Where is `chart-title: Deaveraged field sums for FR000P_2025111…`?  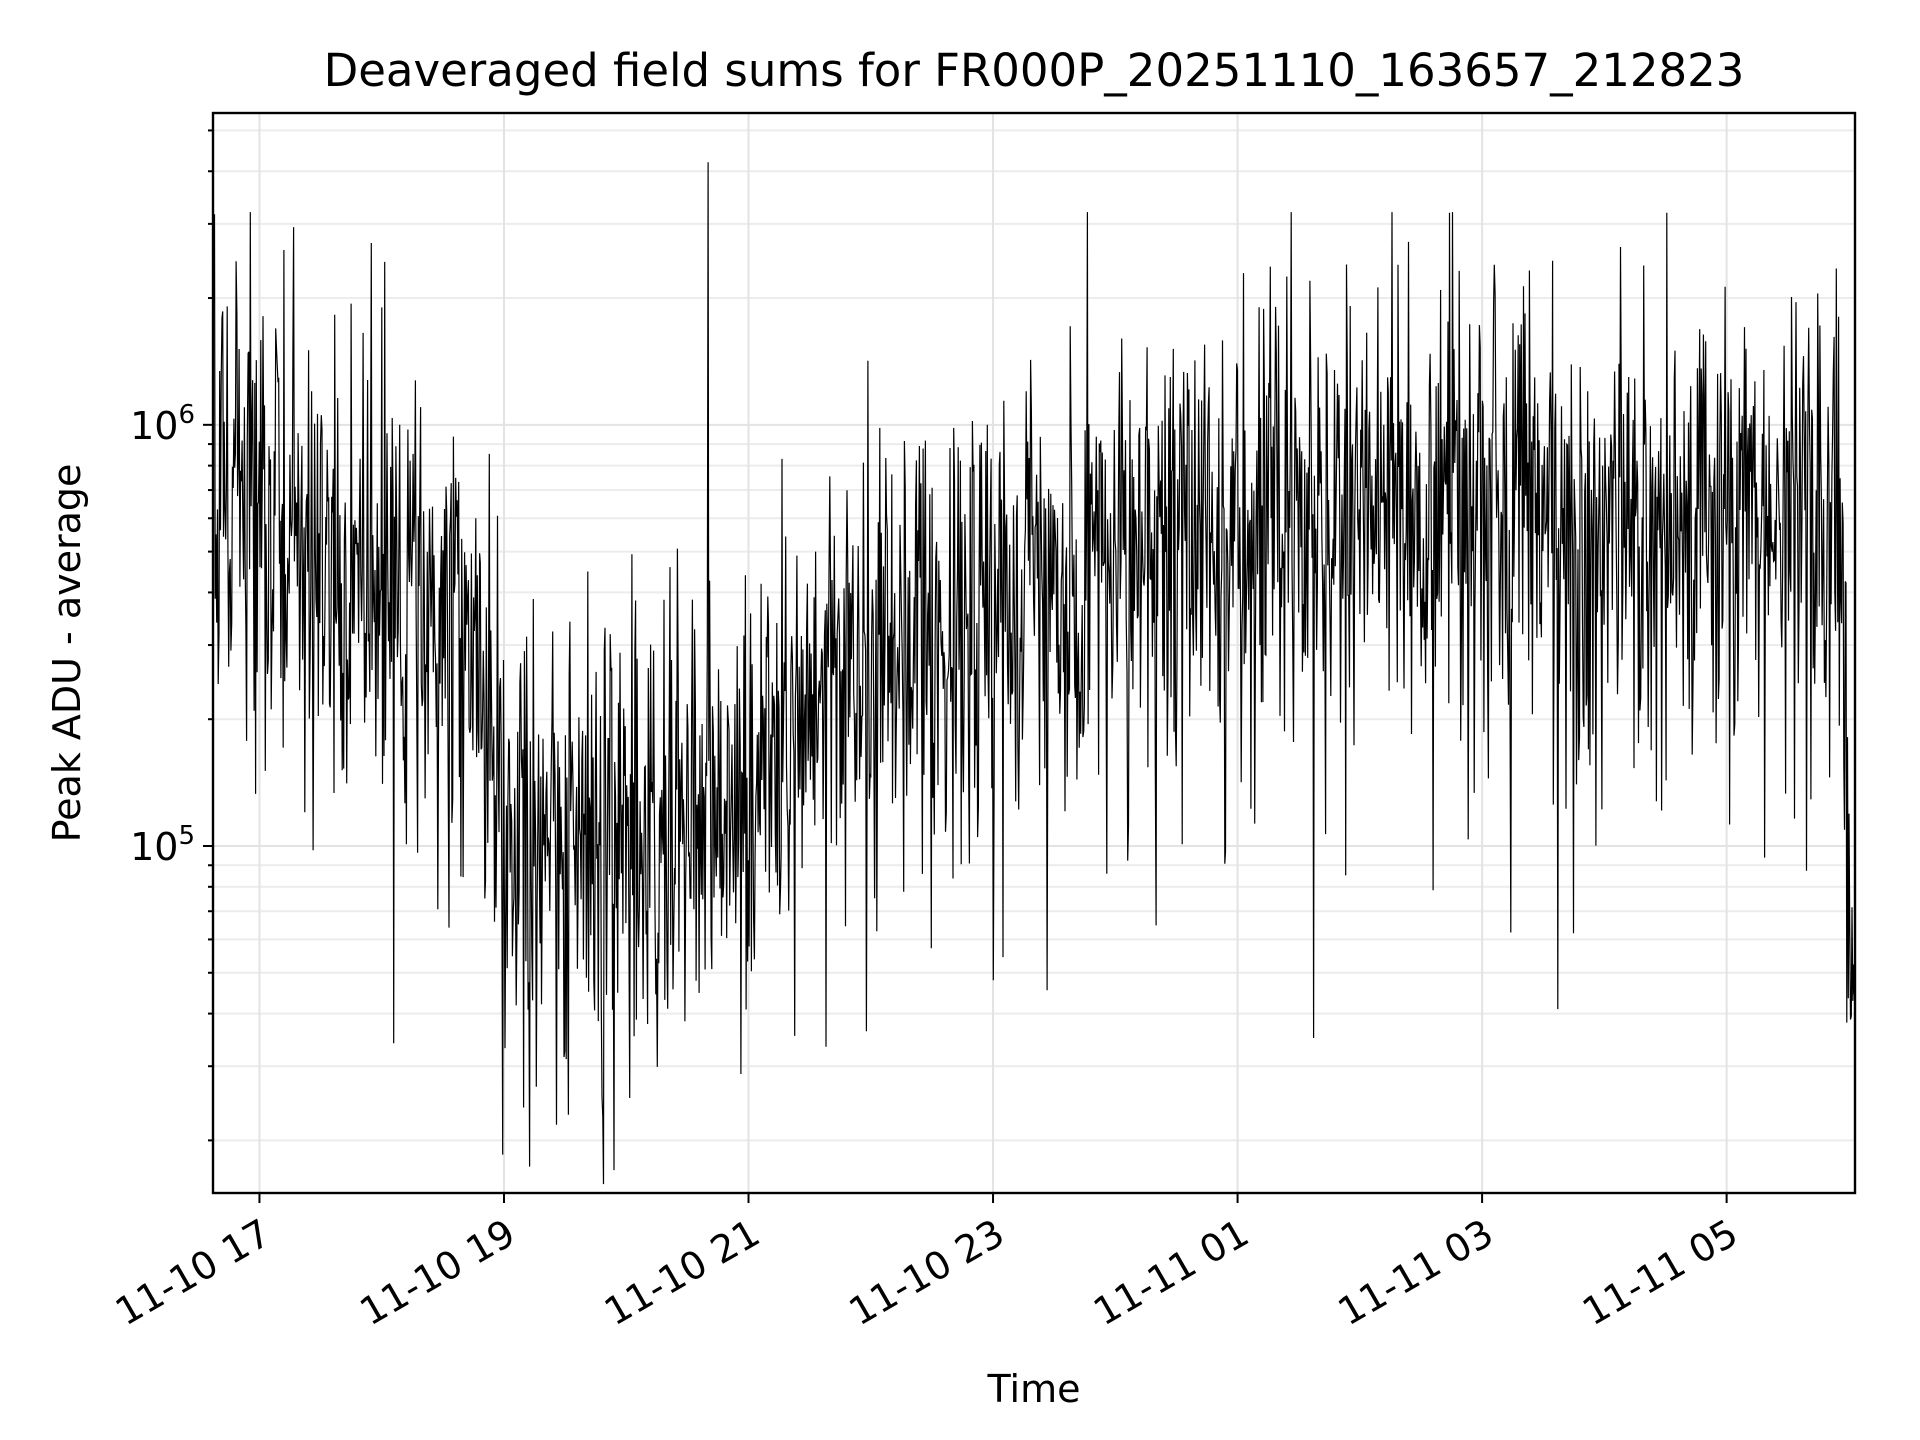
chart-title: Deaveraged field sums for FR000P_2025111… is located at coordinates (1034, 70).